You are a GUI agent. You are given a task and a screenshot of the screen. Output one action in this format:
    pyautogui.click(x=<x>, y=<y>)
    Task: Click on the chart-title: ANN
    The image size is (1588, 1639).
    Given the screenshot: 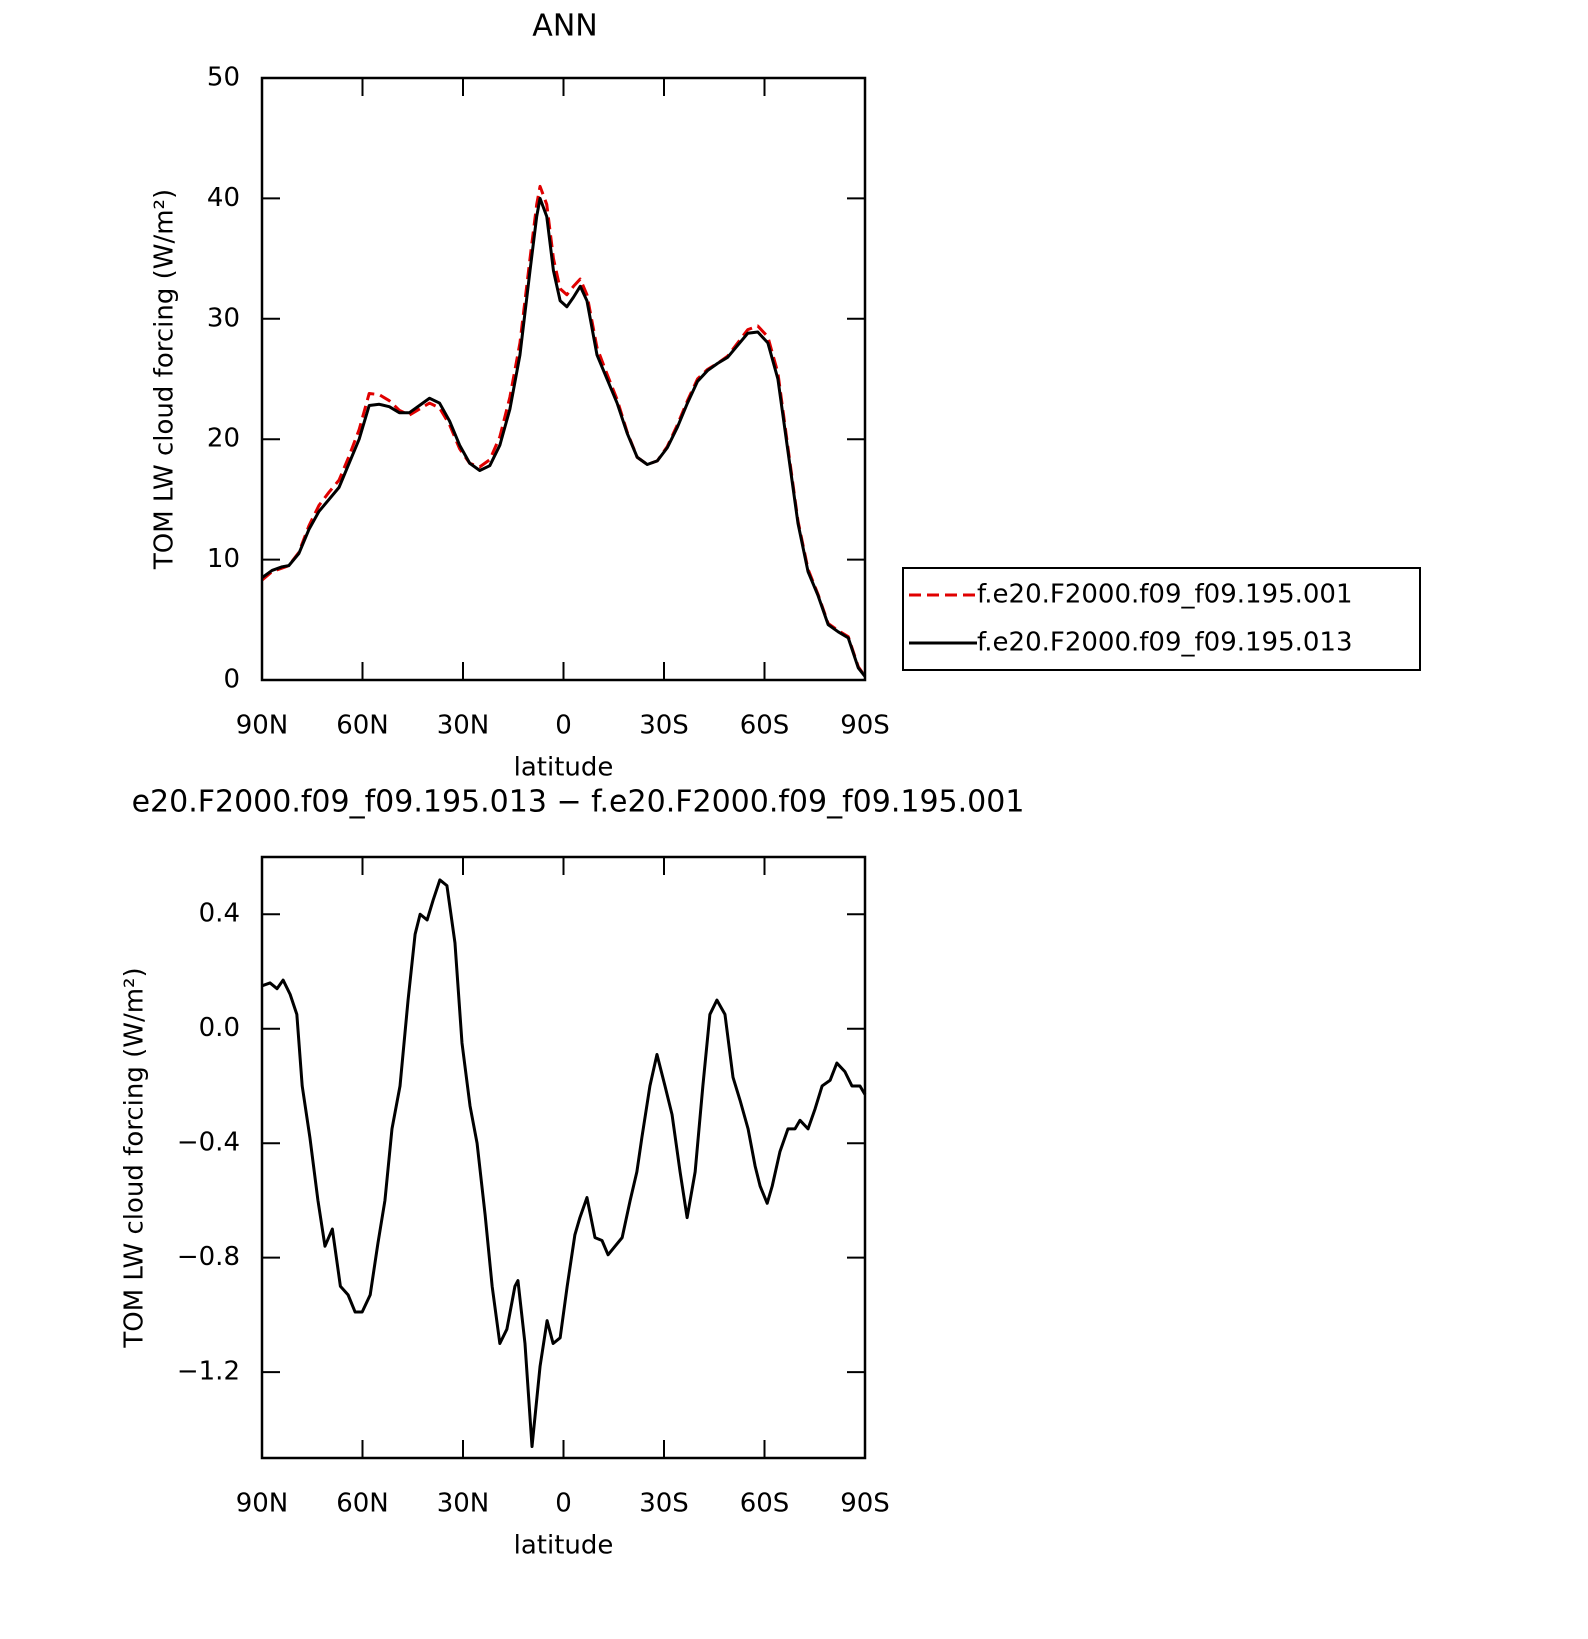 What is the action you would take?
    pyautogui.click(x=564, y=26)
    